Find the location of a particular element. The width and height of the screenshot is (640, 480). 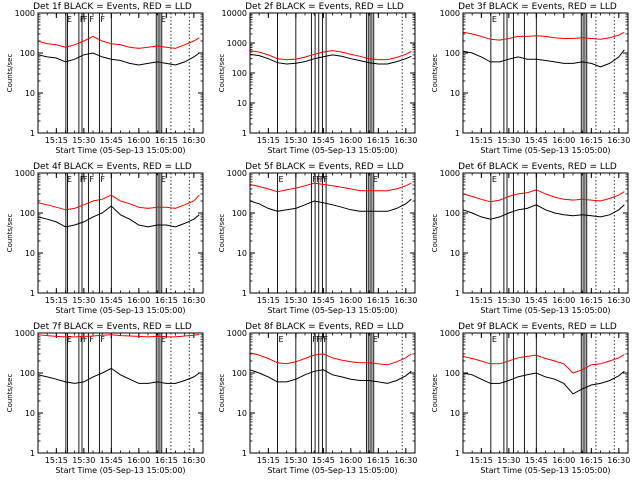

chart-title: Det 9f BLACK = Events, RED = LLD is located at coordinates (537, 327).